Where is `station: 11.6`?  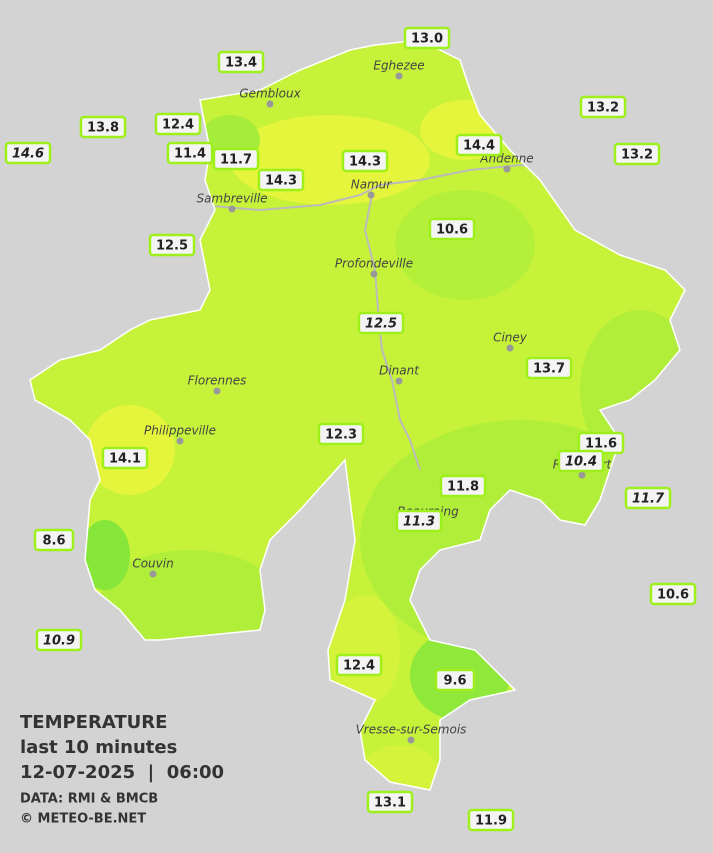
station: 11.6 is located at coordinates (601, 443).